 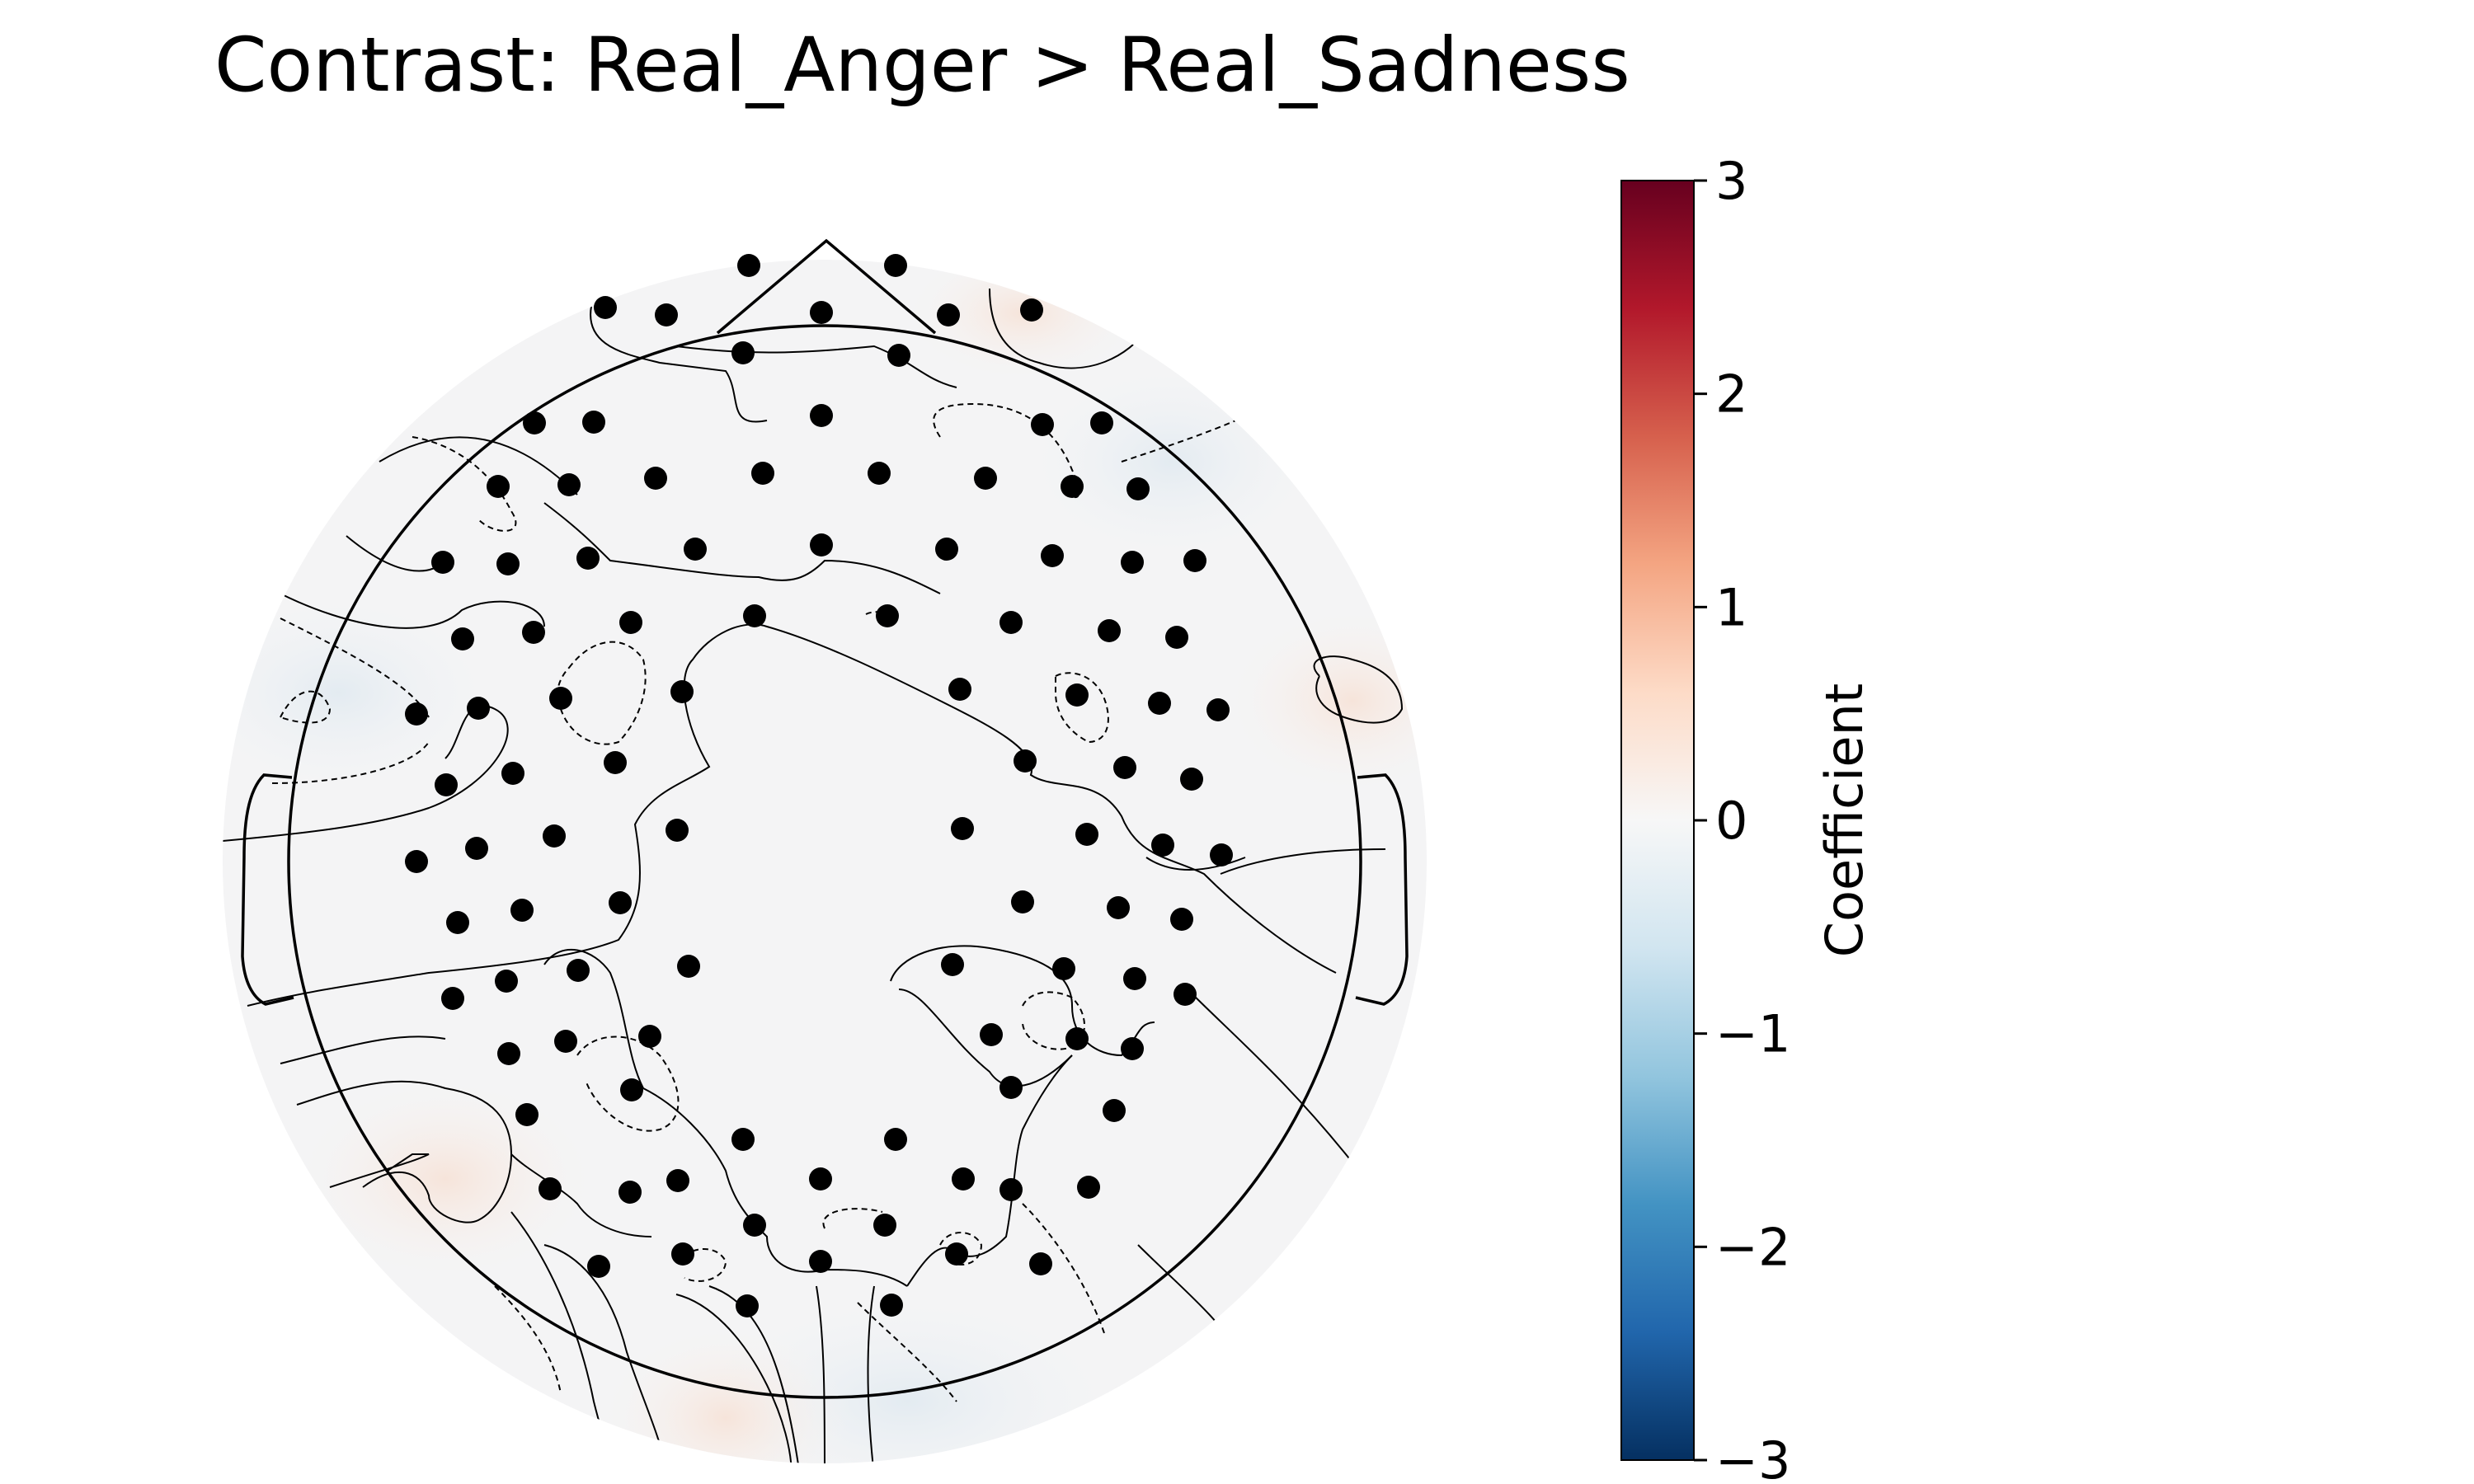 I want to click on nose-outline, so click(x=826, y=286).